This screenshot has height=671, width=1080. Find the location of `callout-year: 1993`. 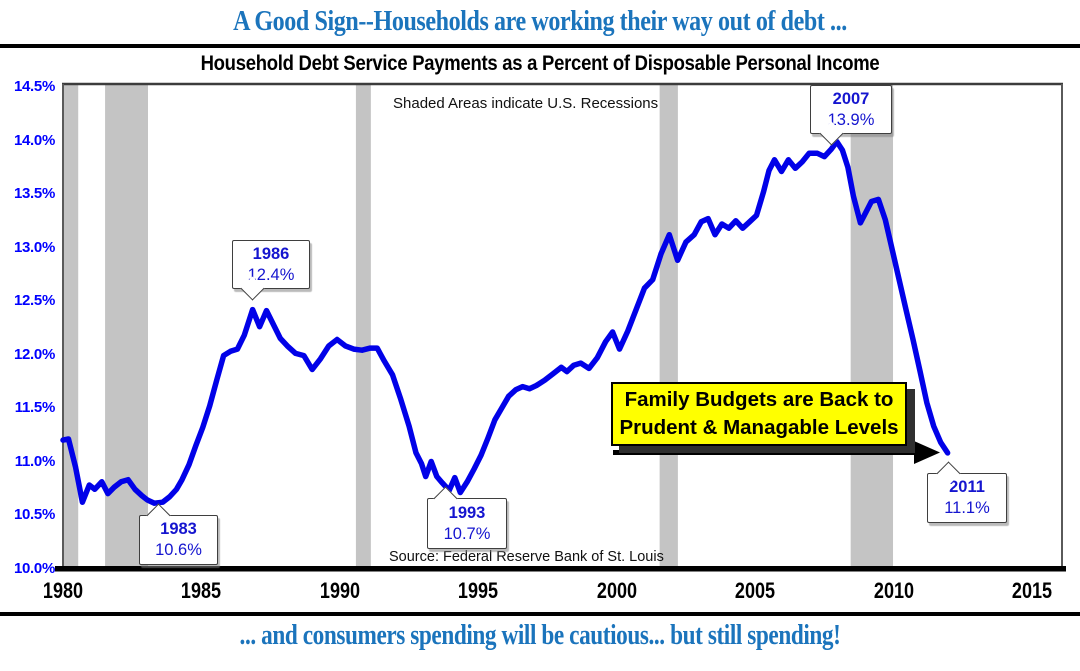

callout-year: 1993 is located at coordinates (467, 512).